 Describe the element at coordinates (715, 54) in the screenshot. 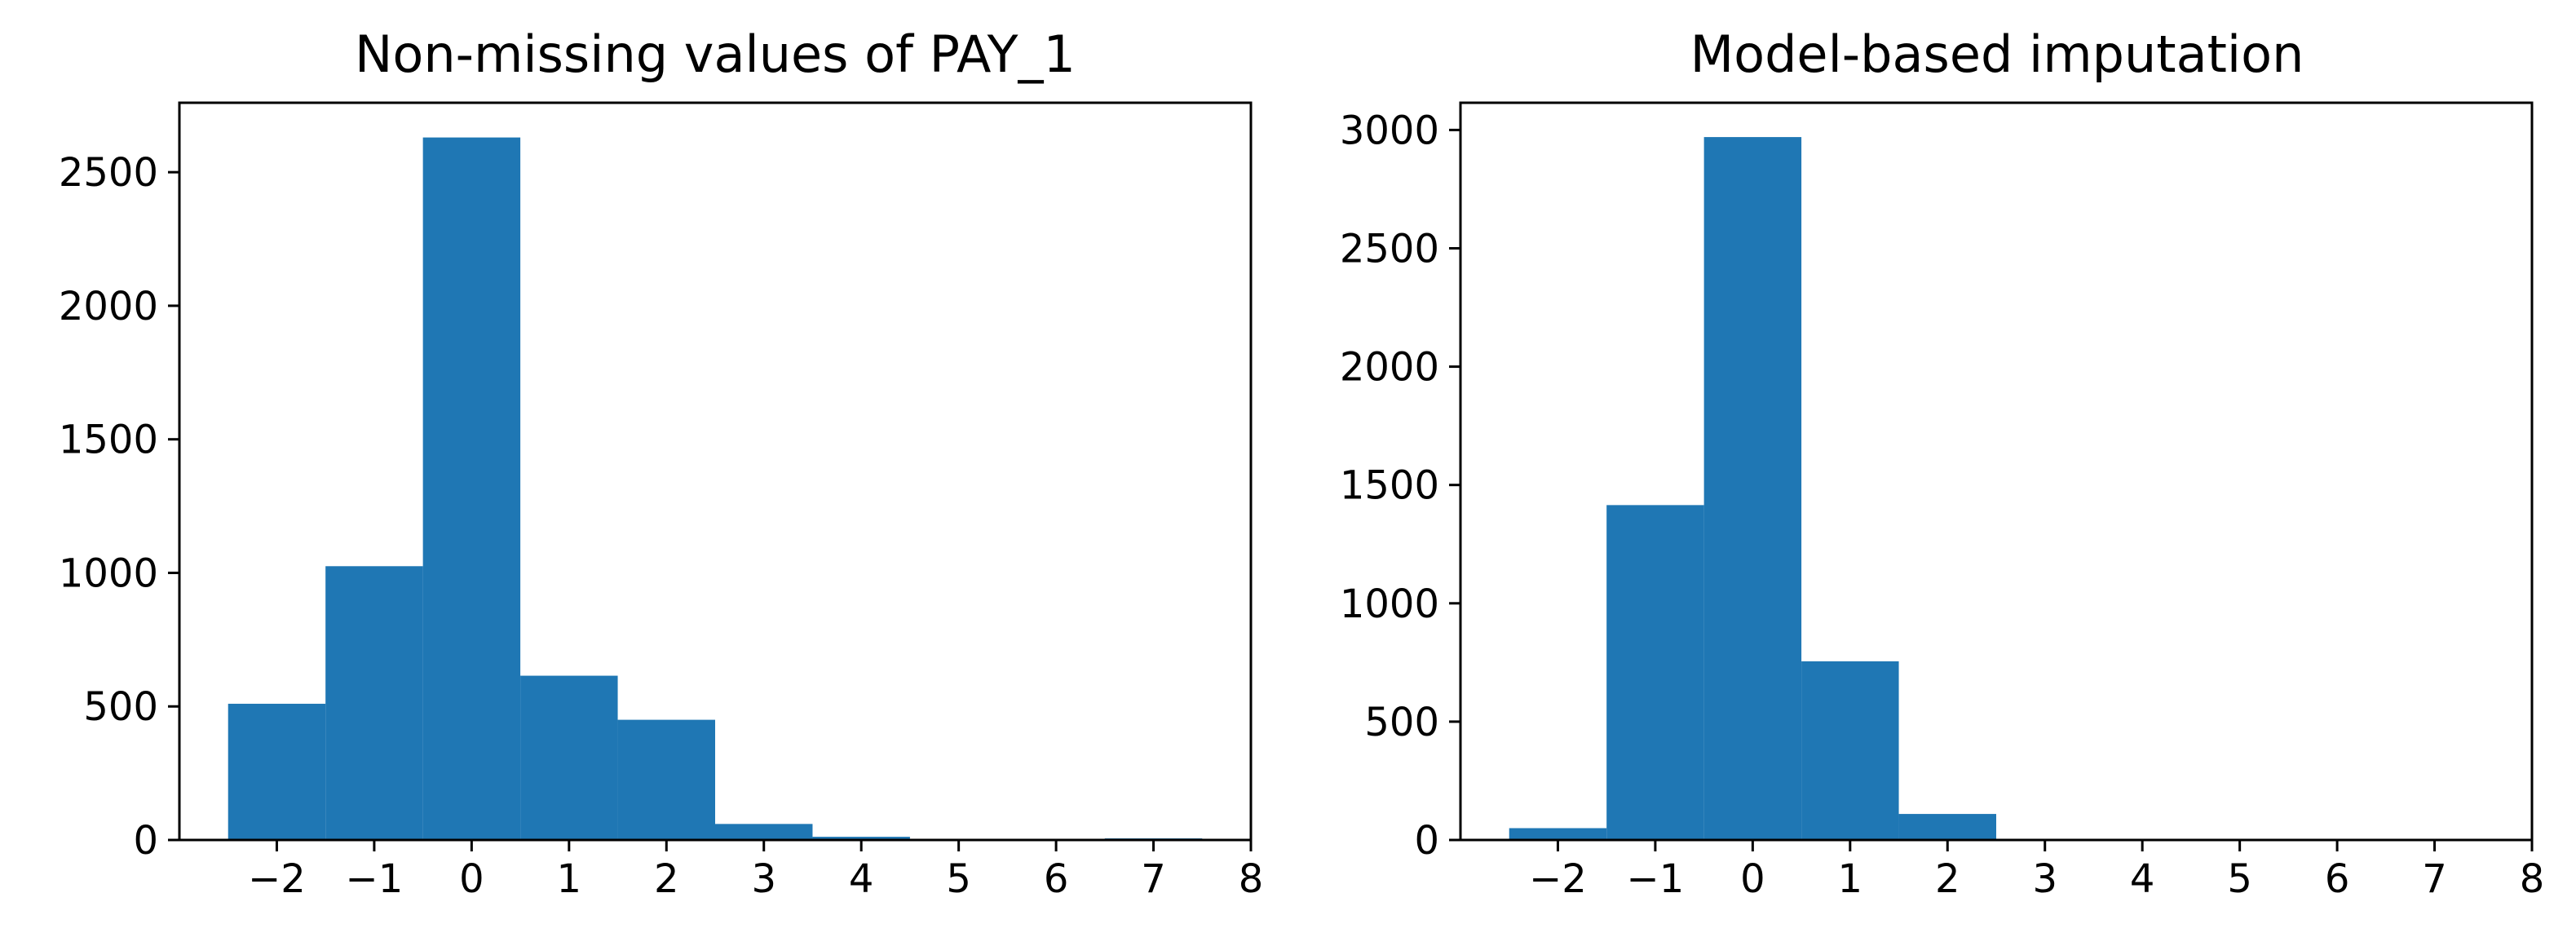

I see `chart-left-title: Non-missing values of PAY_1` at that location.